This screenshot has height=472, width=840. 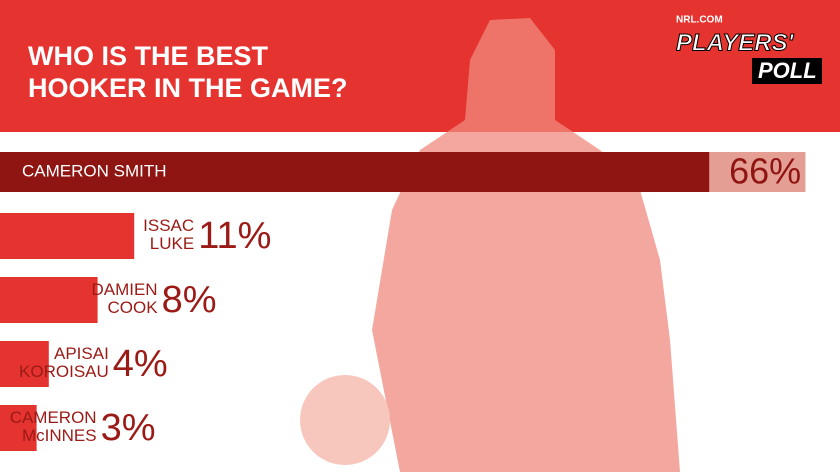 I want to click on category-label: DAMIEN COOK, so click(x=124, y=298).